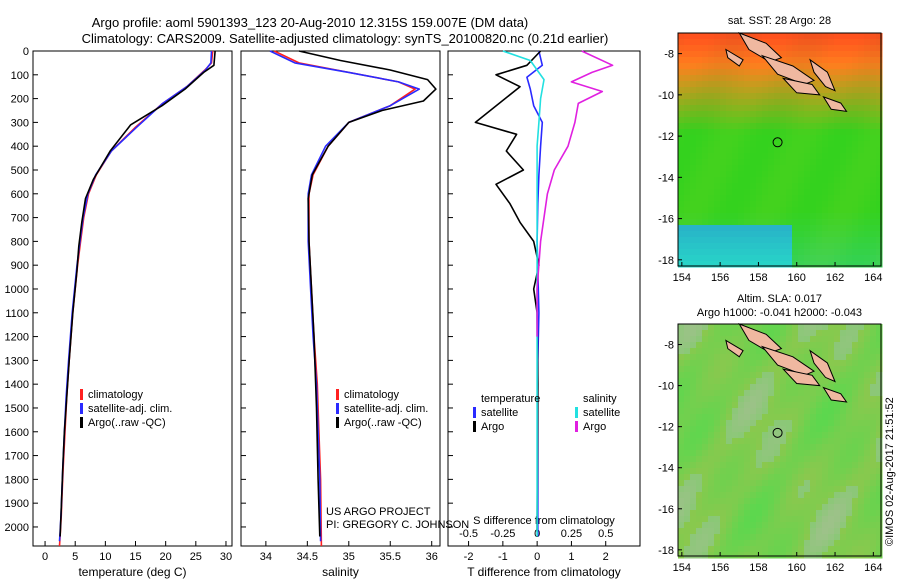  Describe the element at coordinates (797, 278) in the screenshot. I see `sst-xtick-label: 160` at that location.